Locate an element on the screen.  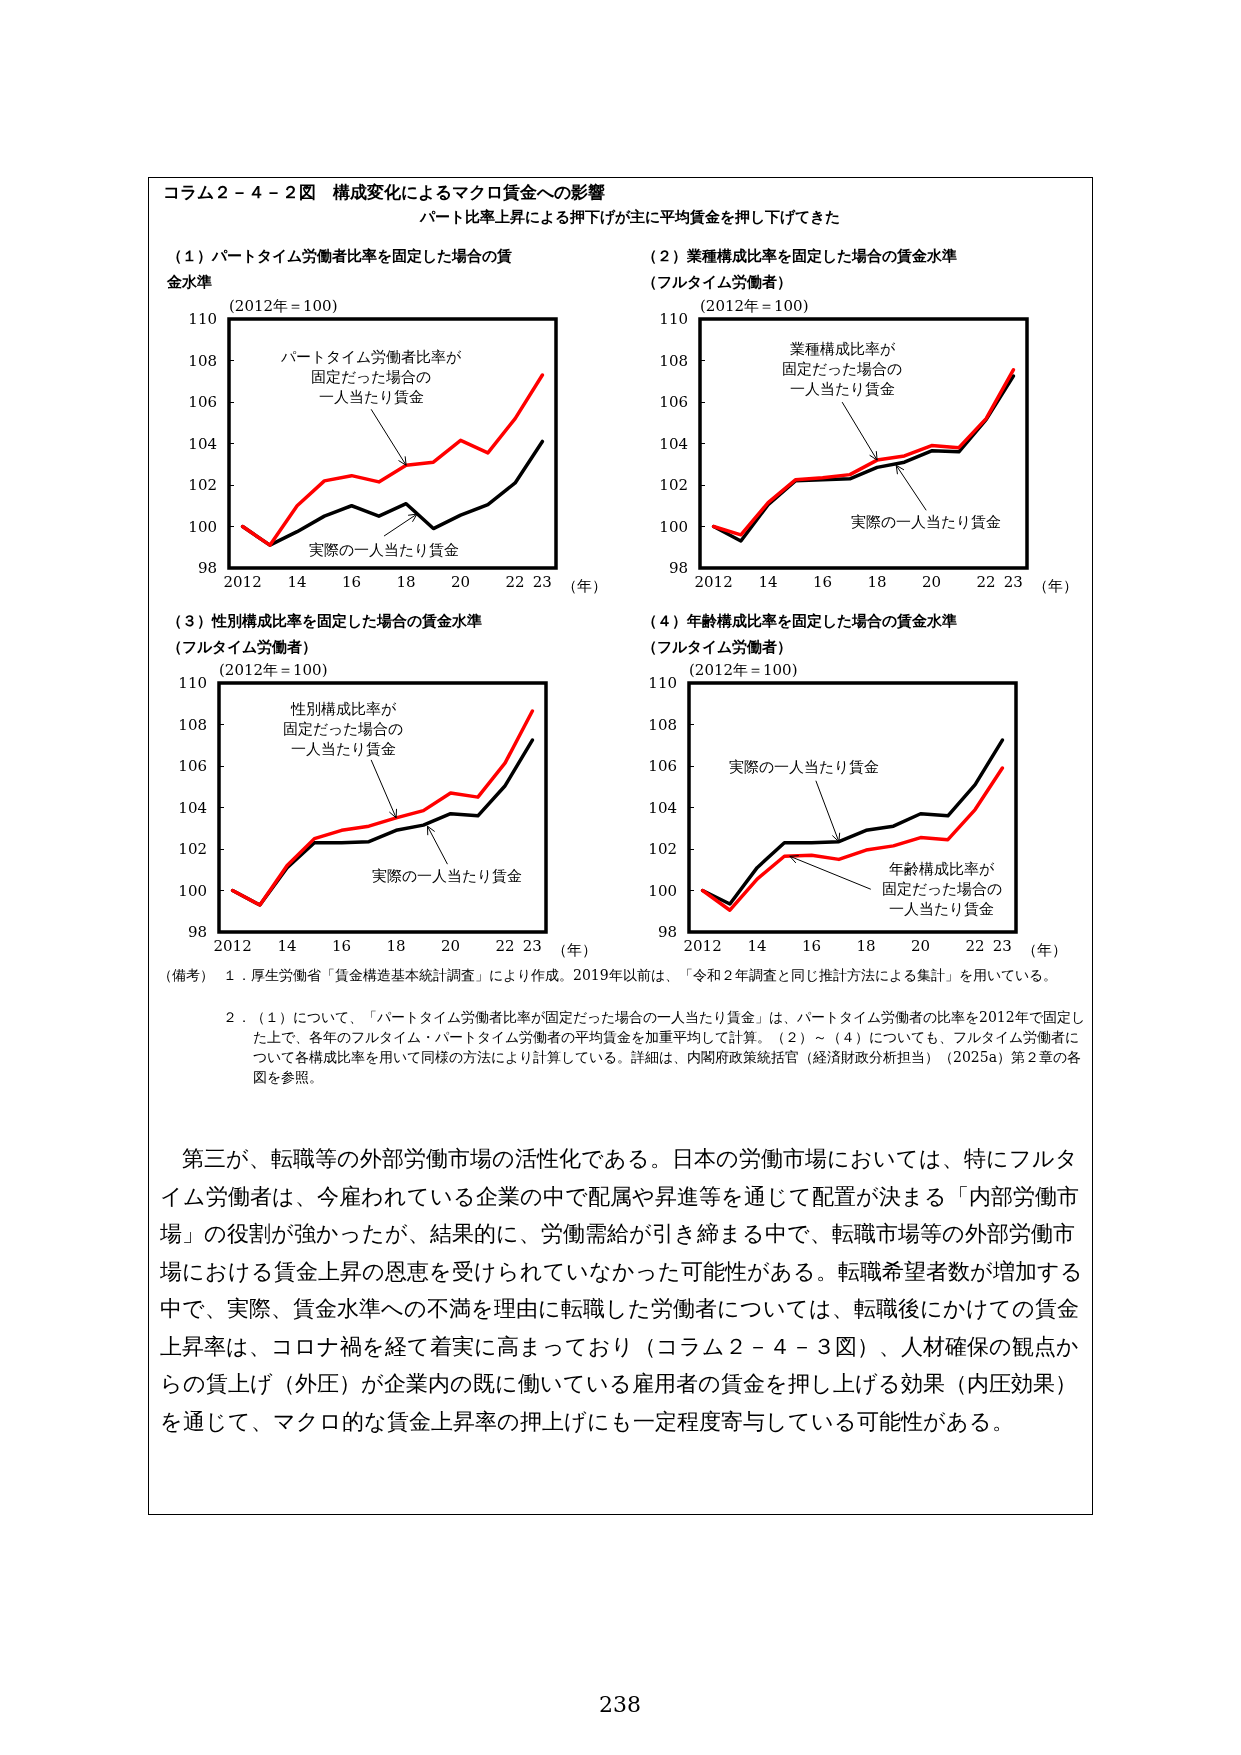
chart-title: （２）業種構成比率を固定した場合の賃金水準（フルタイム労働者） is located at coordinates (799, 269).